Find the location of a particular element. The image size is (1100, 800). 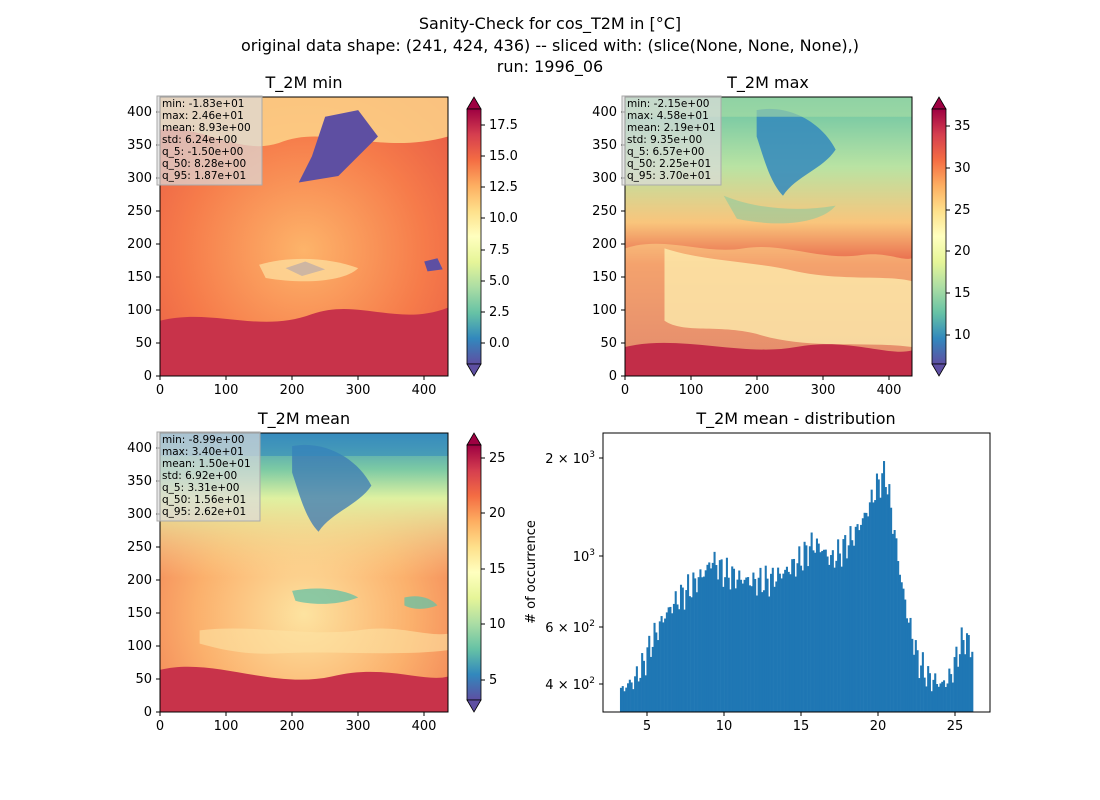

y-tick-label: 250 is located at coordinates (139, 547).